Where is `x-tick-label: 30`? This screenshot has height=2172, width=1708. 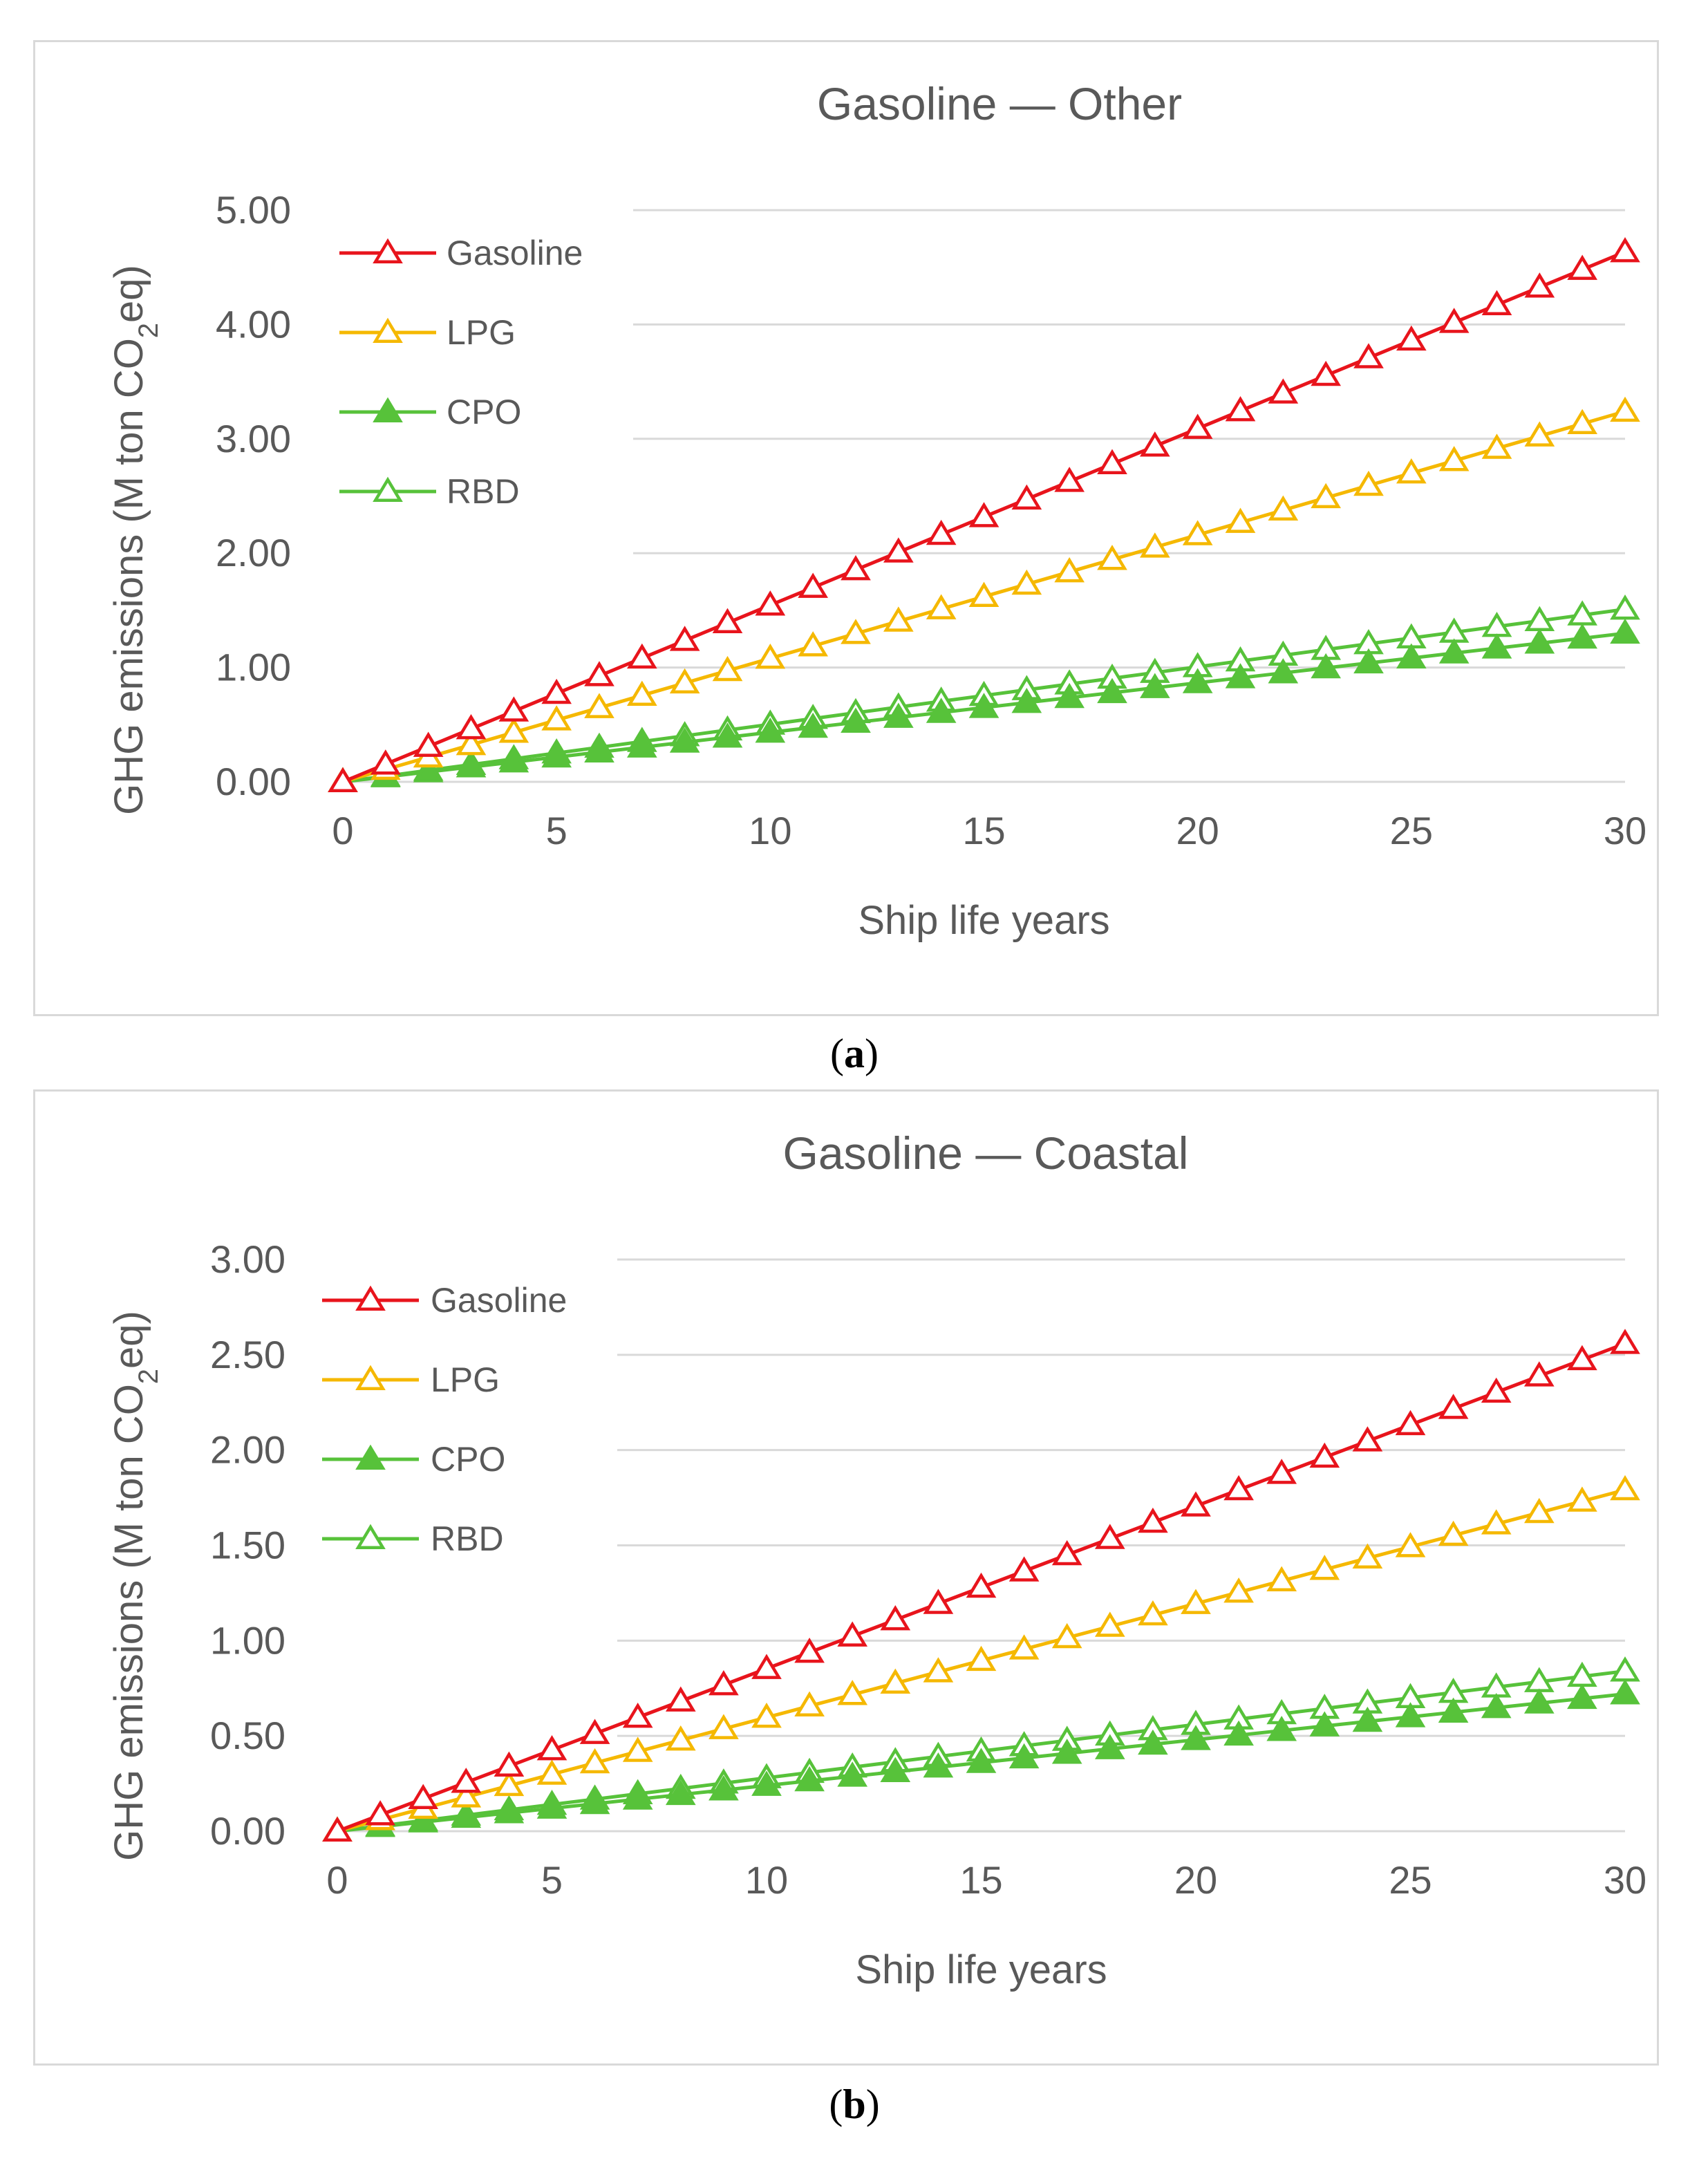 x-tick-label: 30 is located at coordinates (1625, 830).